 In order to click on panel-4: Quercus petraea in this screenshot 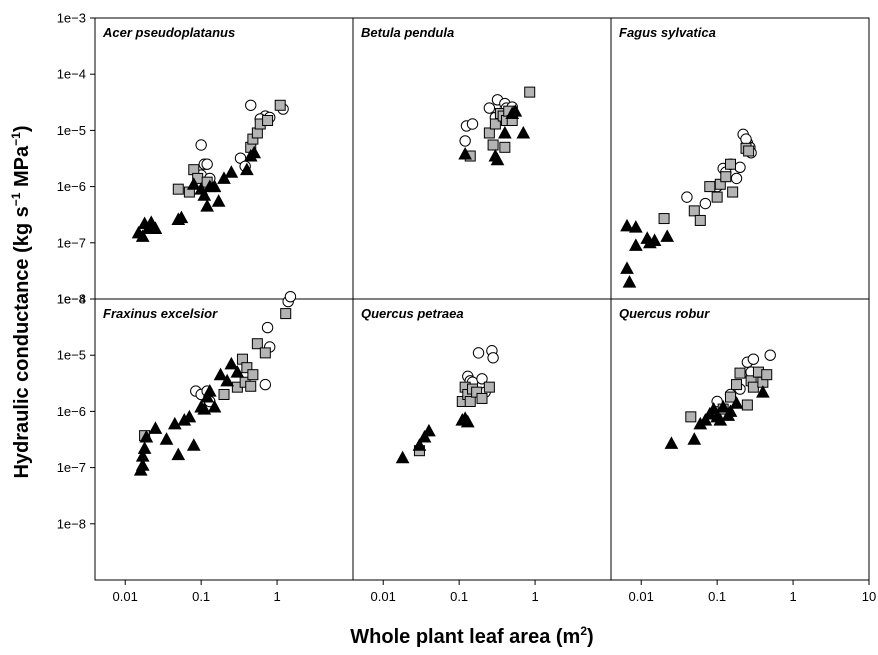, I will do `click(482, 439)`.